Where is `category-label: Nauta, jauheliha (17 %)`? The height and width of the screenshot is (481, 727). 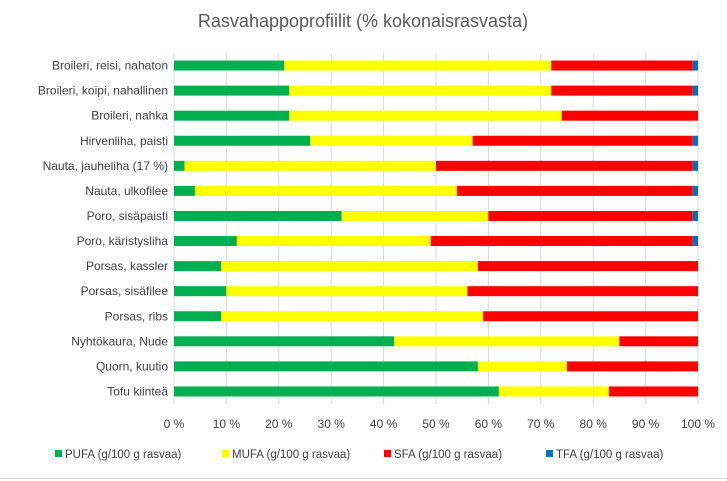 category-label: Nauta, jauheliha (17 %) is located at coordinates (105, 166).